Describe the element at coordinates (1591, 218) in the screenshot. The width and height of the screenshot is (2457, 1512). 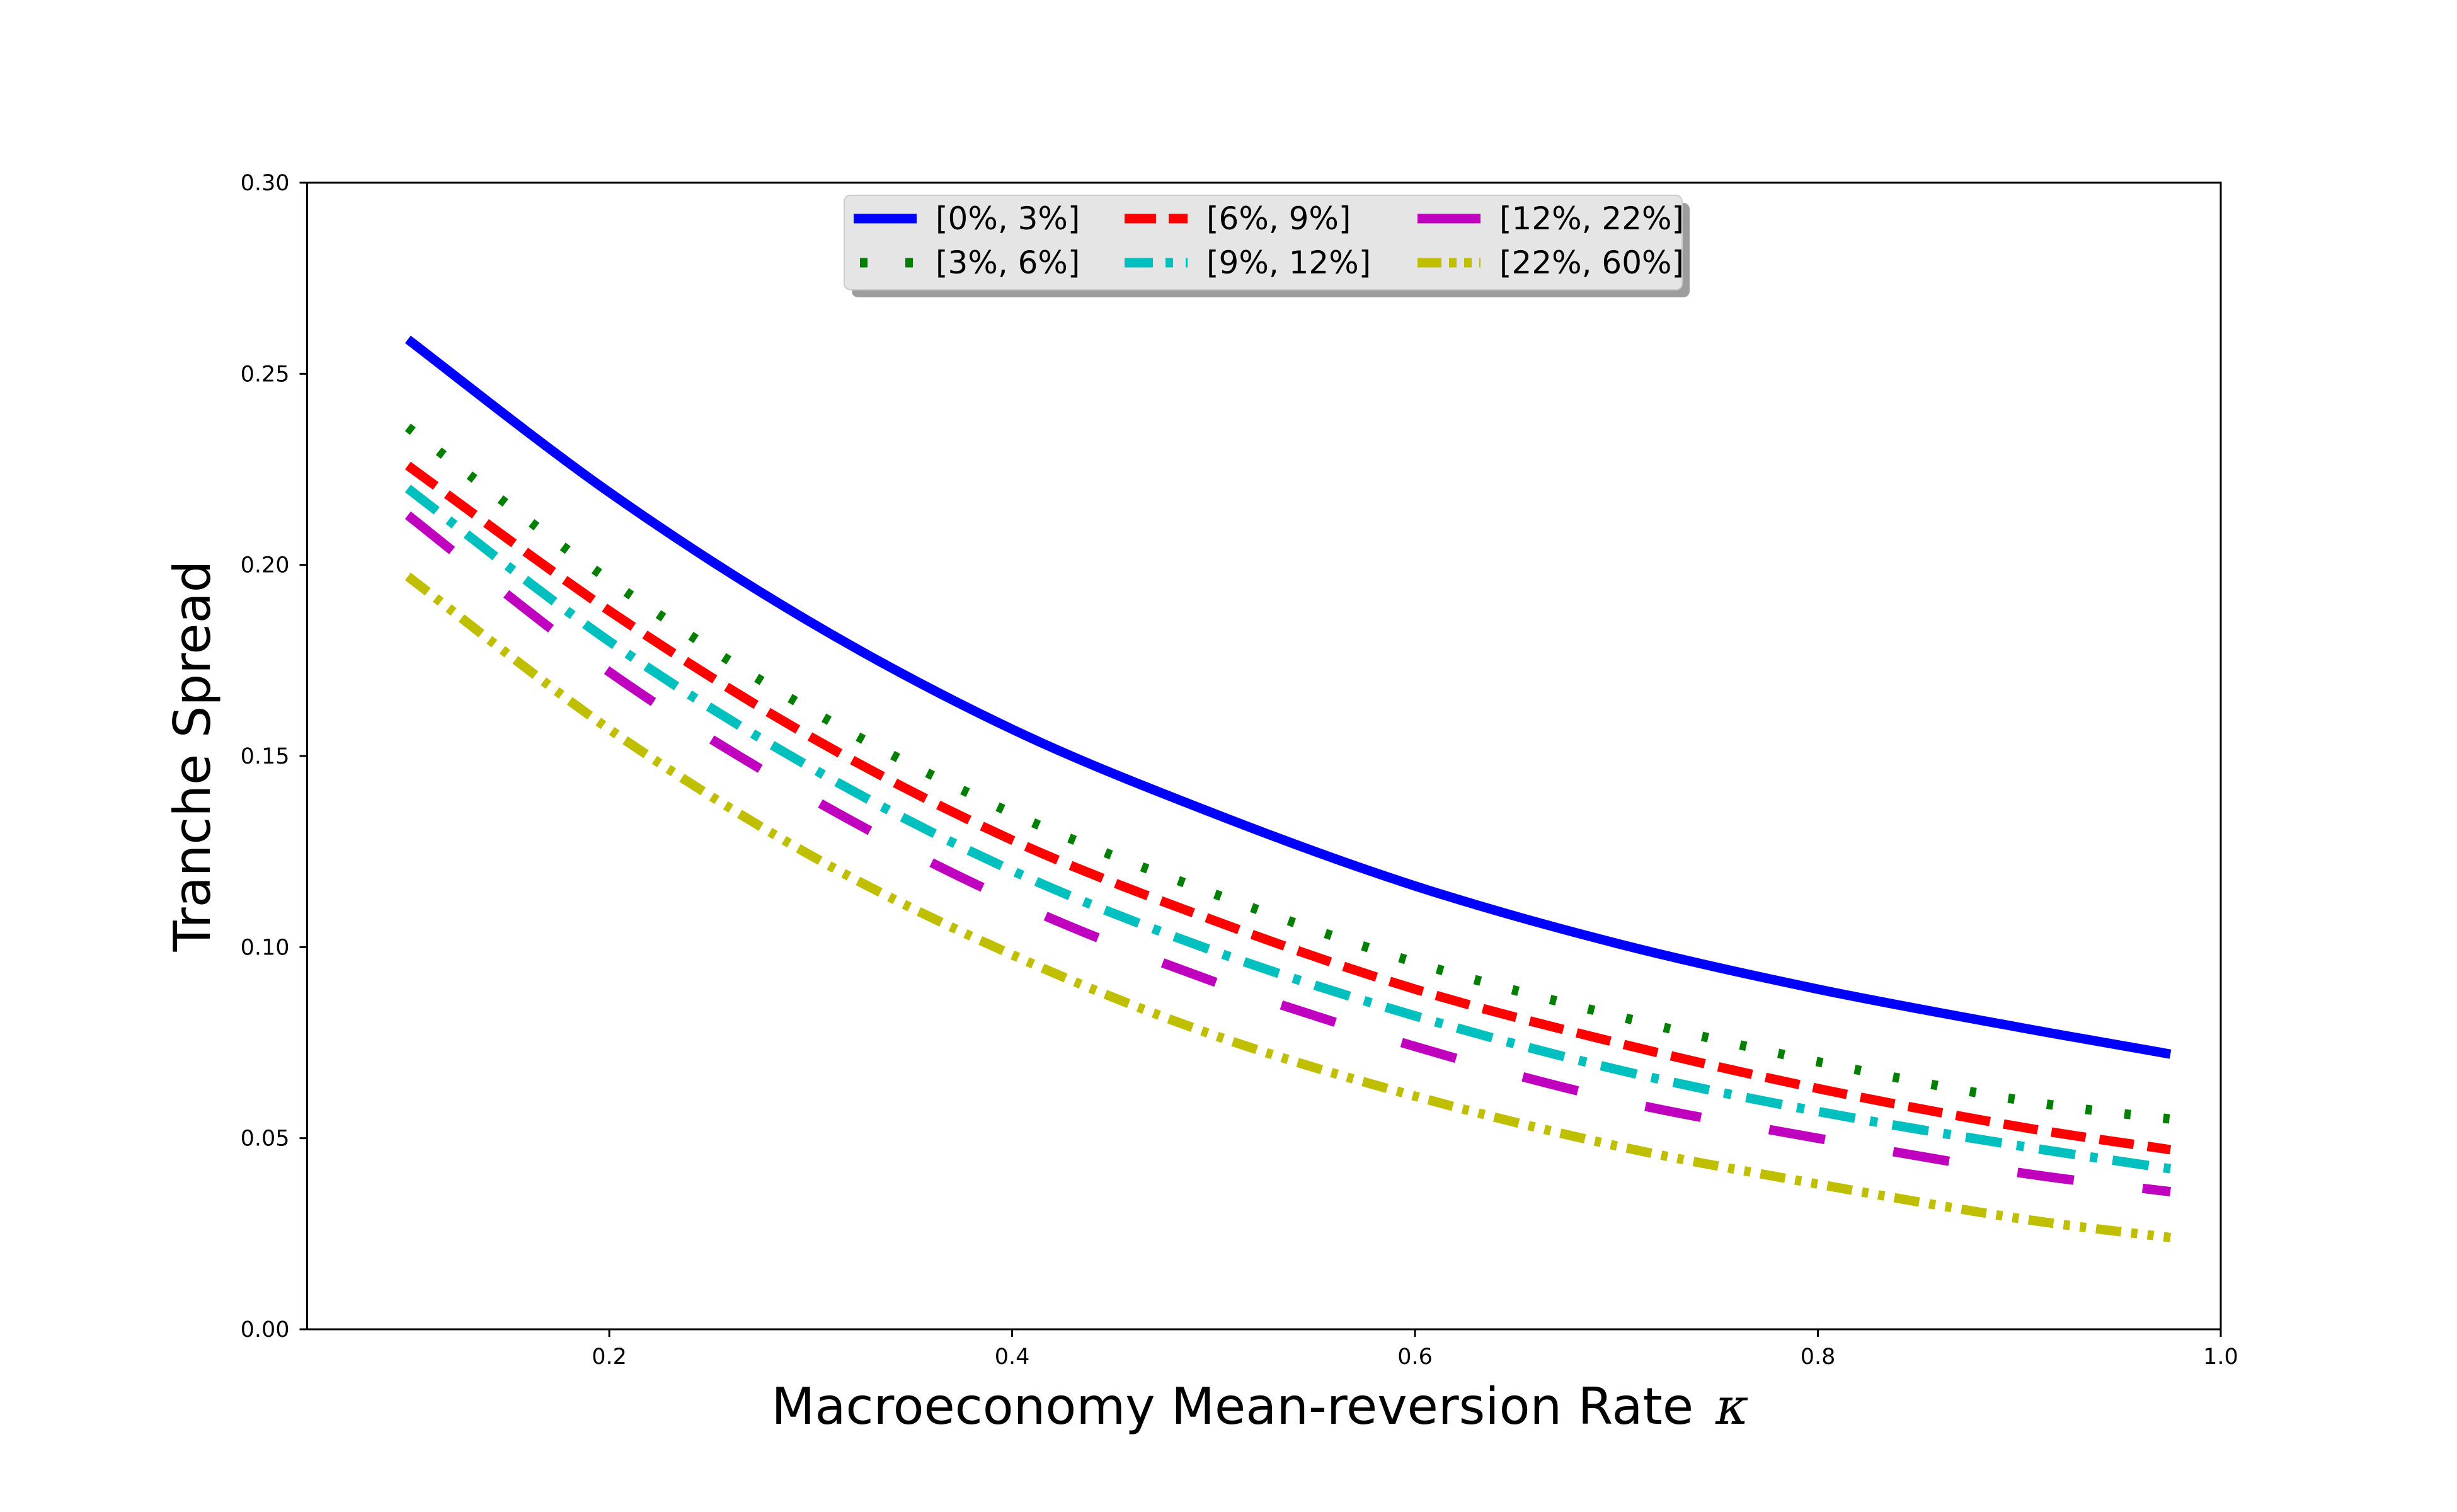
I see `legend-label: [12%, 22%]` at that location.